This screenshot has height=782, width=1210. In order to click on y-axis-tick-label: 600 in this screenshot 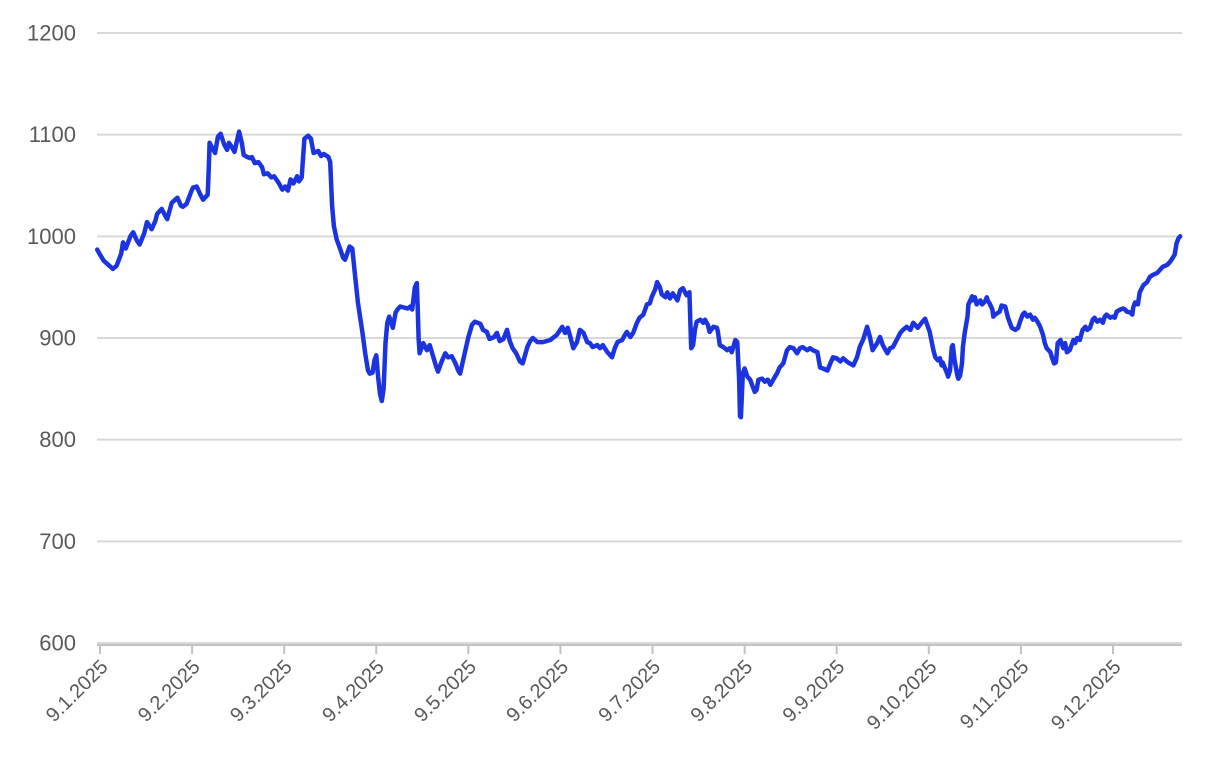, I will do `click(57, 643)`.